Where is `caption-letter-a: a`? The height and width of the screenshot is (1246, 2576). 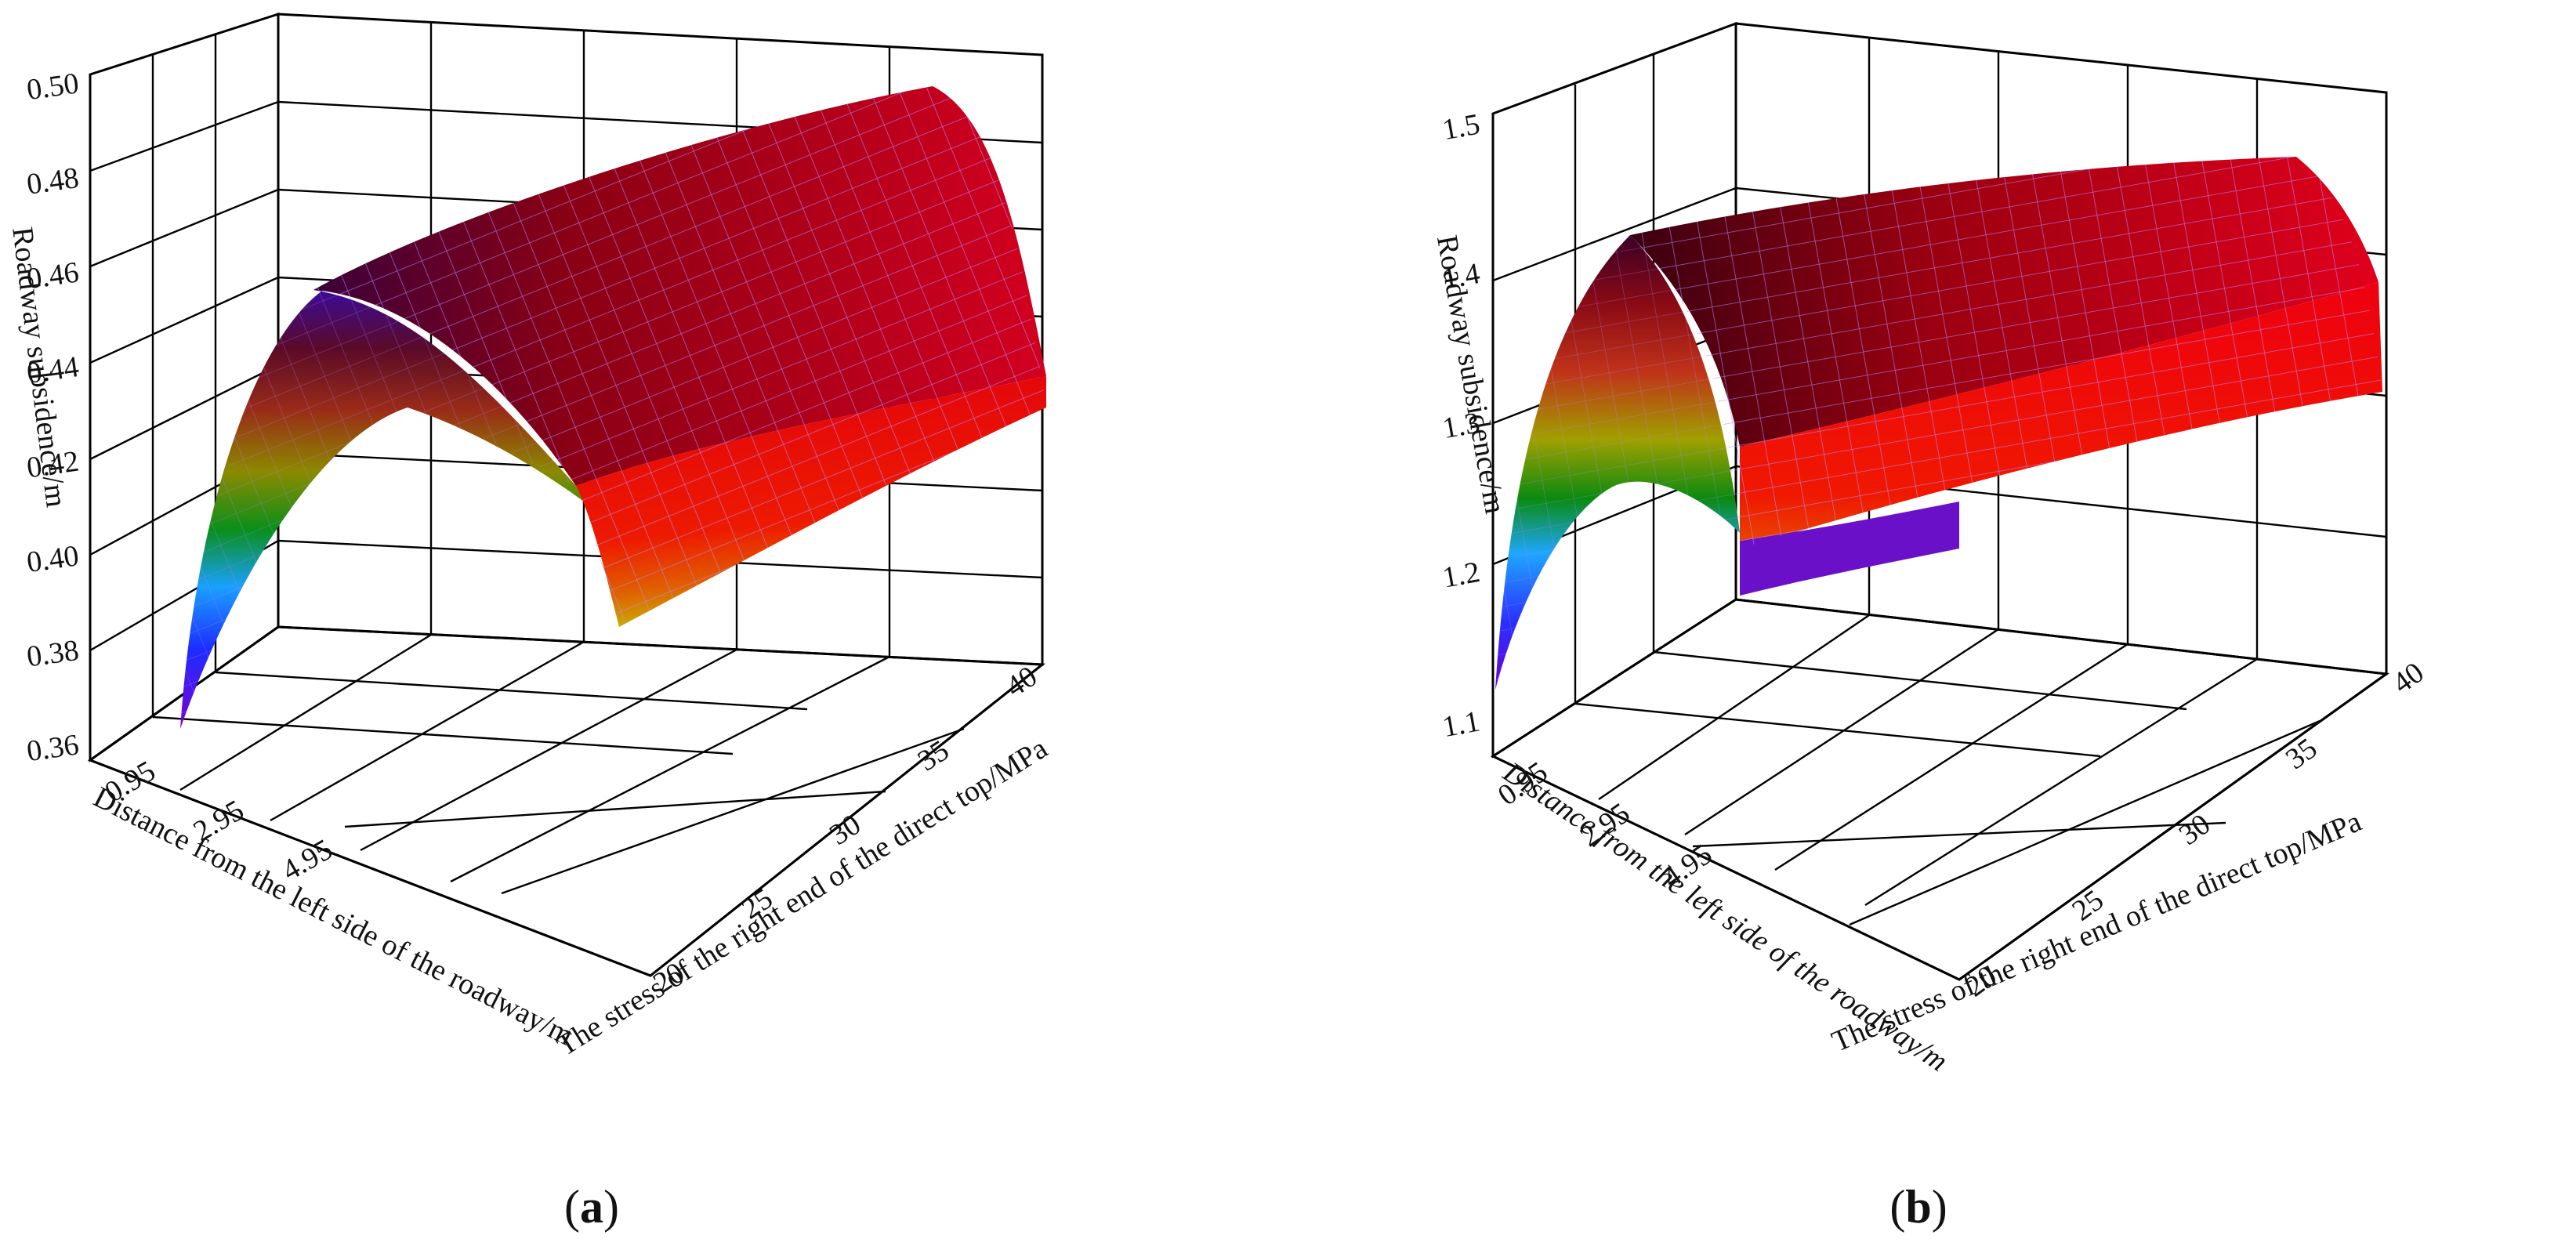
caption-letter-a: a is located at coordinates (591, 1207).